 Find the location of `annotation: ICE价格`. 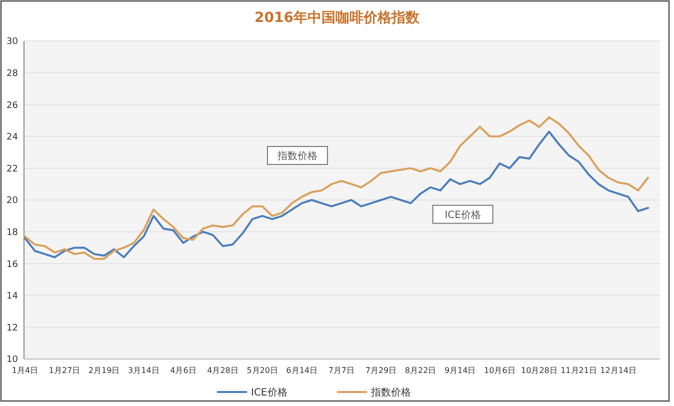

annotation: ICE价格 is located at coordinates (462, 214).